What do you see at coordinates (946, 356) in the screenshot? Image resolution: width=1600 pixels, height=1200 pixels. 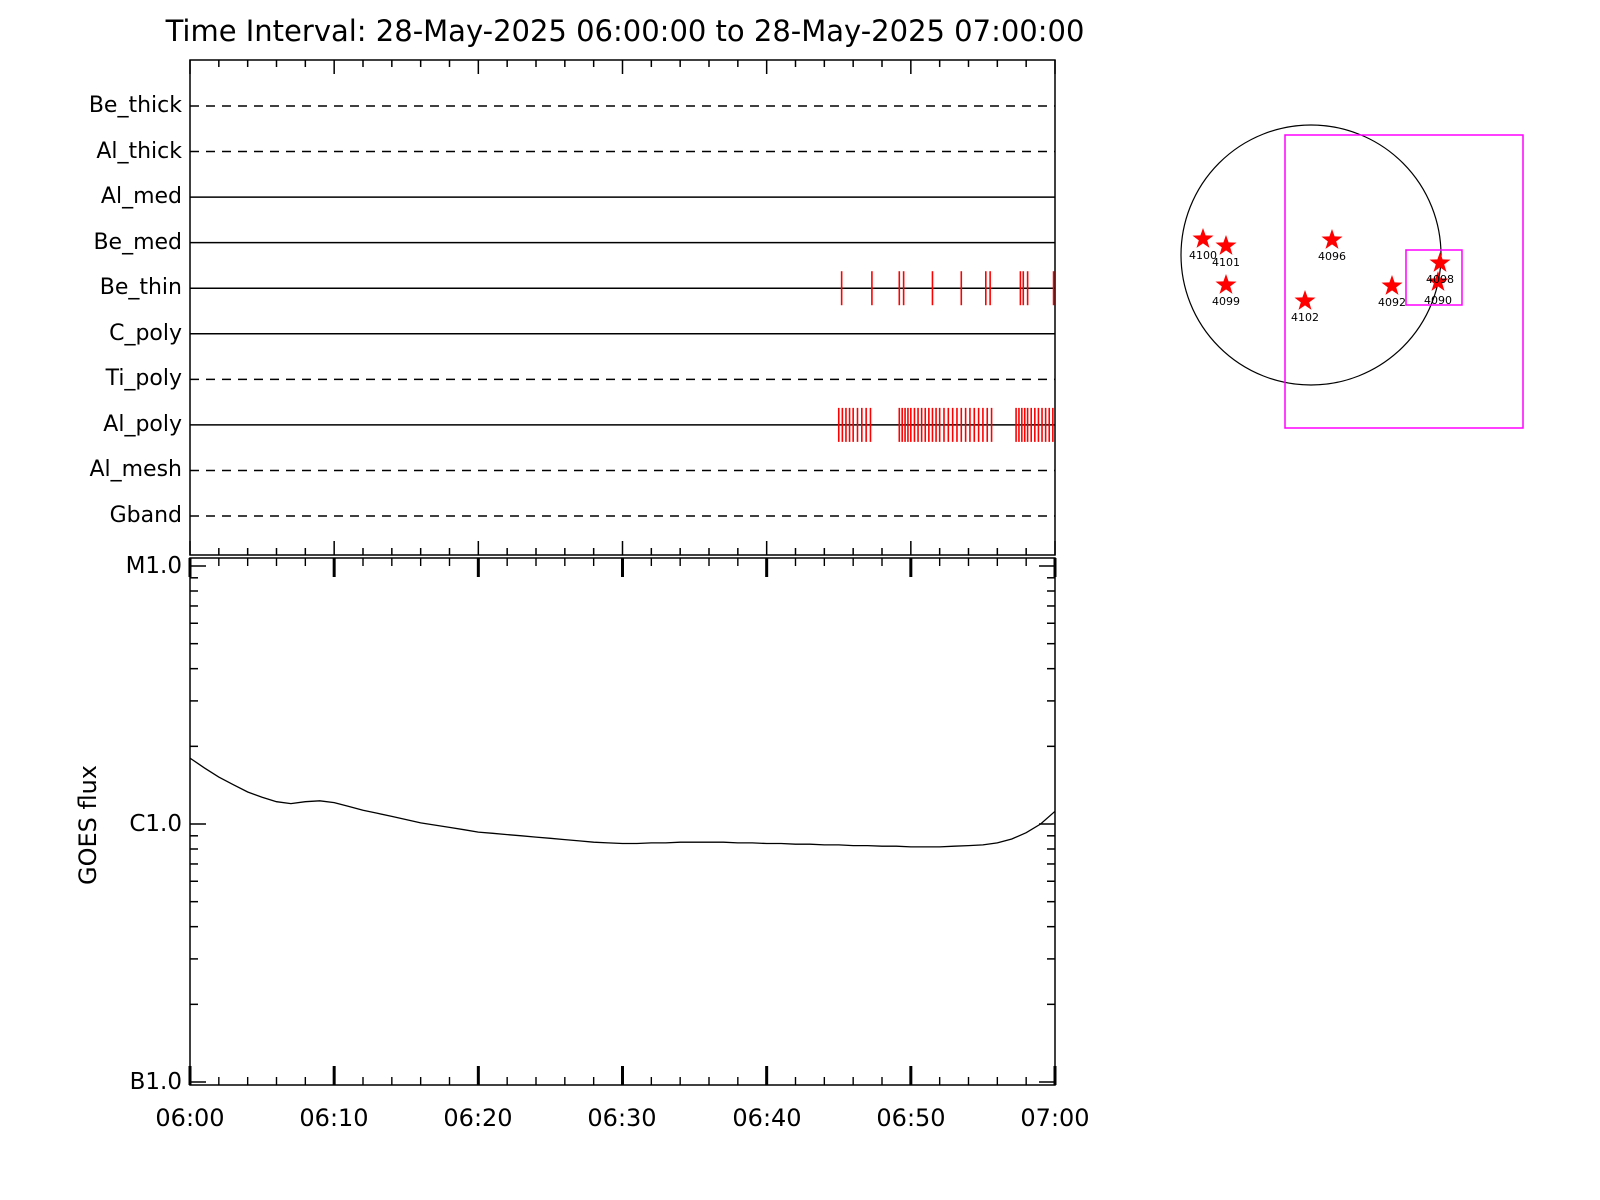 I see `timeline-exposure-events` at bounding box center [946, 356].